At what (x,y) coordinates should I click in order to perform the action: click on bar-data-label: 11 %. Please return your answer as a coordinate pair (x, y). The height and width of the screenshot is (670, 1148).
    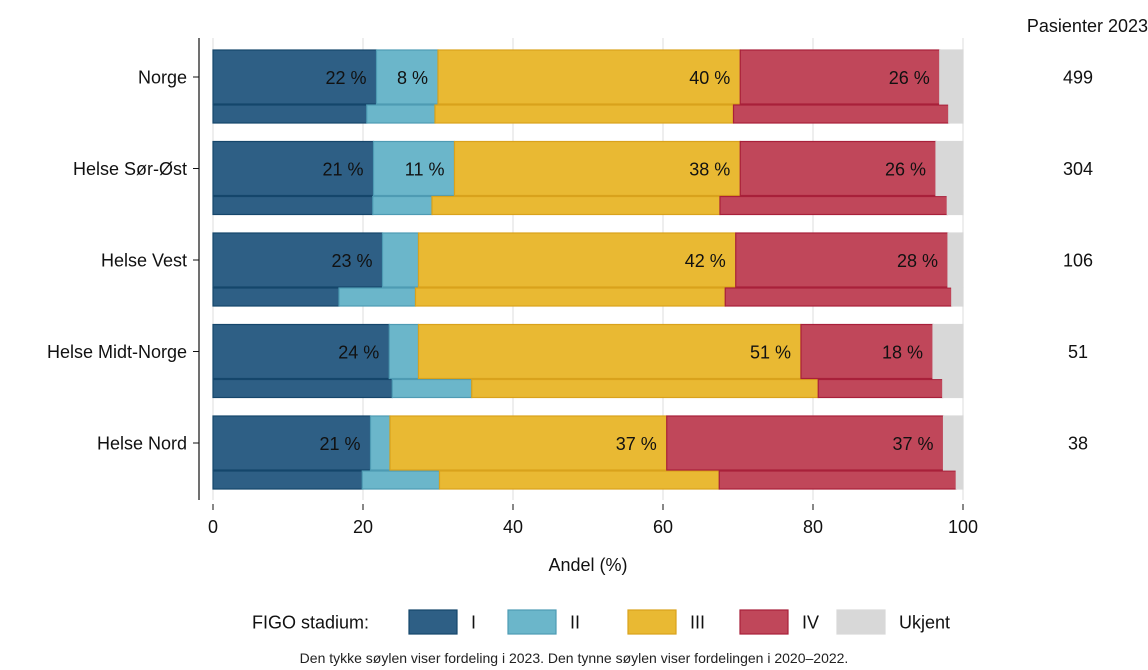
    Looking at the image, I should click on (425, 170).